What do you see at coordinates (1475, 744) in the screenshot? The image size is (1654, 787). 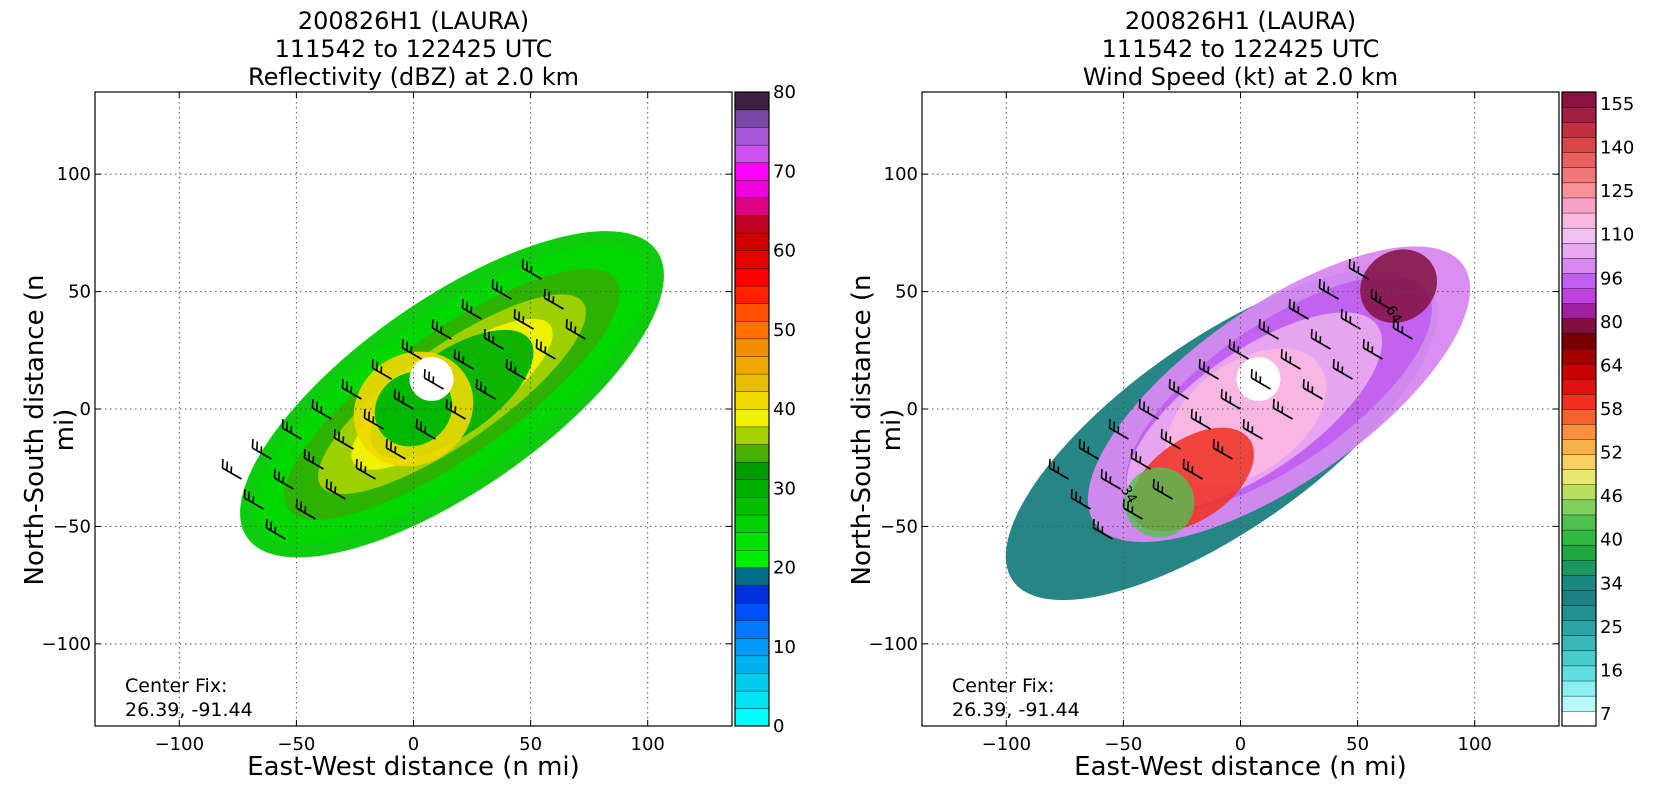 I see `x-tick-label: 100` at bounding box center [1475, 744].